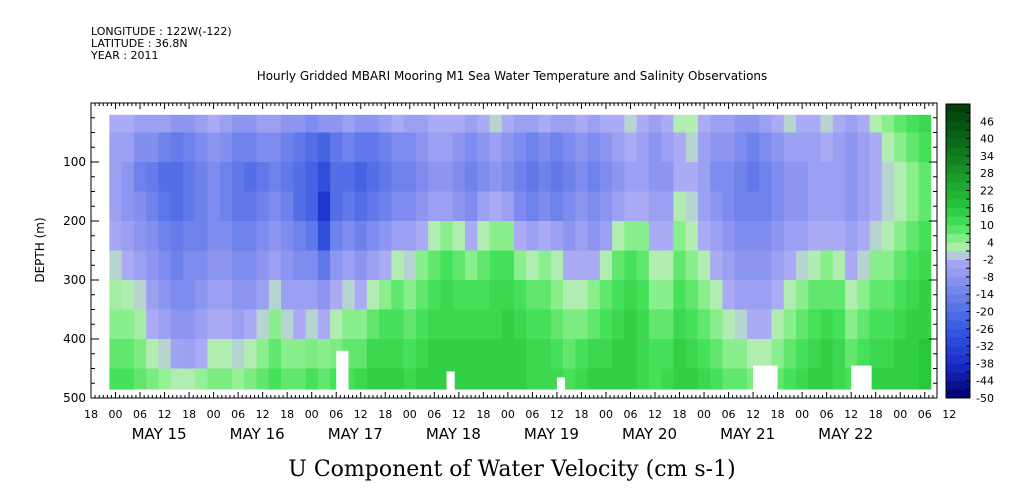 This screenshot has width=1009, height=504. Describe the element at coordinates (459, 414) in the screenshot. I see `x-tick-label: 12` at that location.